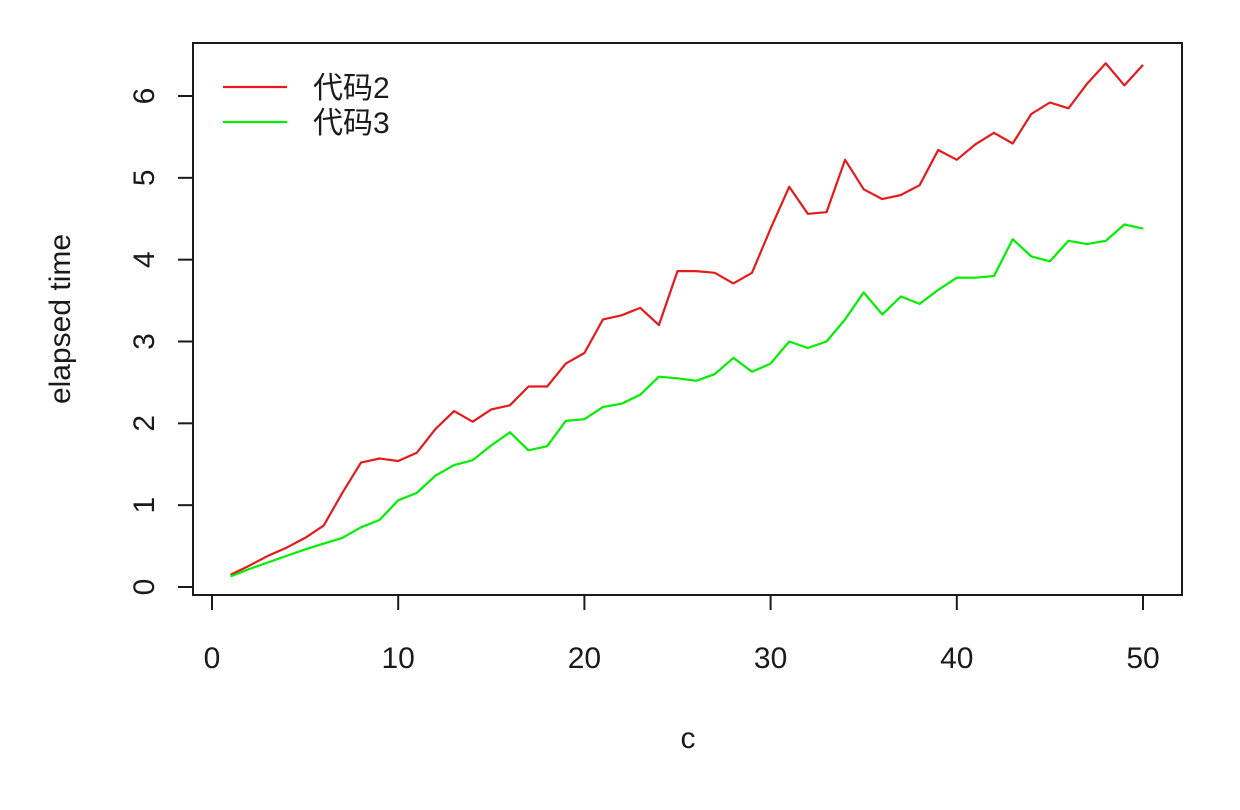 Image resolution: width=1240 pixels, height=810 pixels. Describe the element at coordinates (351, 88) in the screenshot. I see `legend-label-series-1: 代码2` at that location.